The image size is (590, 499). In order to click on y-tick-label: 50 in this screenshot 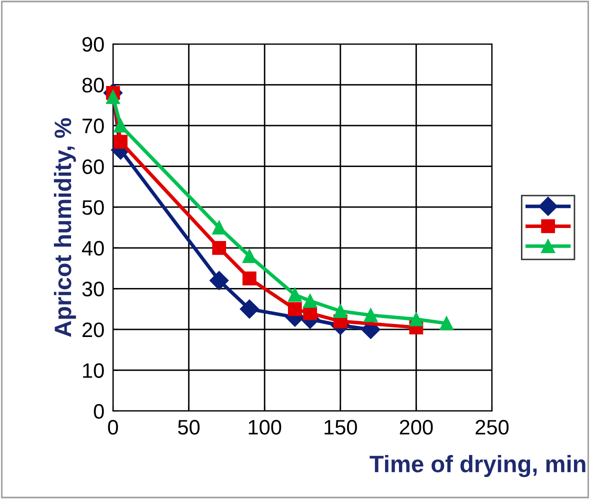, I will do `click(93, 207)`.